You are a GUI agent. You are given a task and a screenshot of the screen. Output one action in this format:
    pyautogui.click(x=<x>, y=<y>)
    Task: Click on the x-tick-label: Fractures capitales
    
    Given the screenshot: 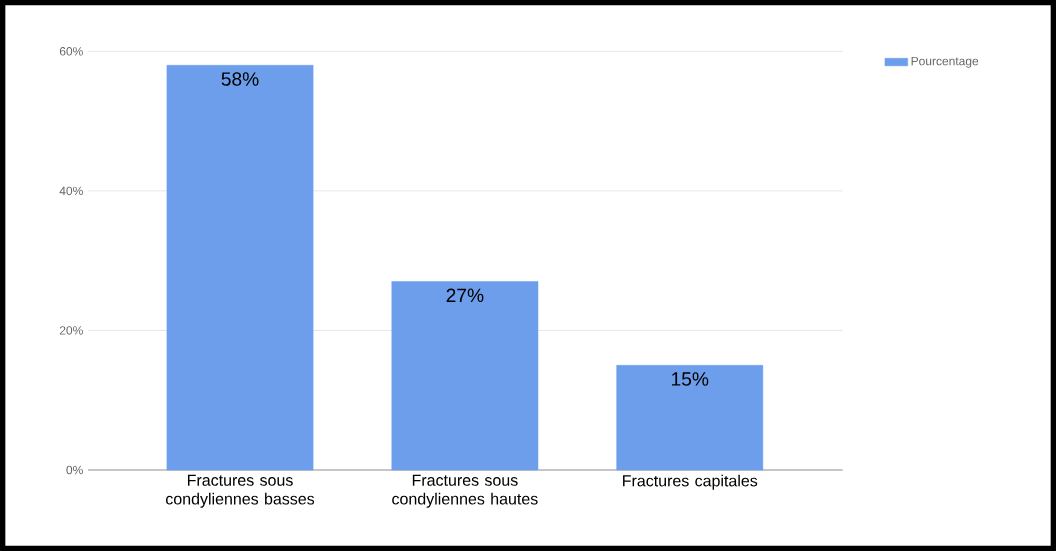 What is the action you would take?
    pyautogui.click(x=690, y=482)
    